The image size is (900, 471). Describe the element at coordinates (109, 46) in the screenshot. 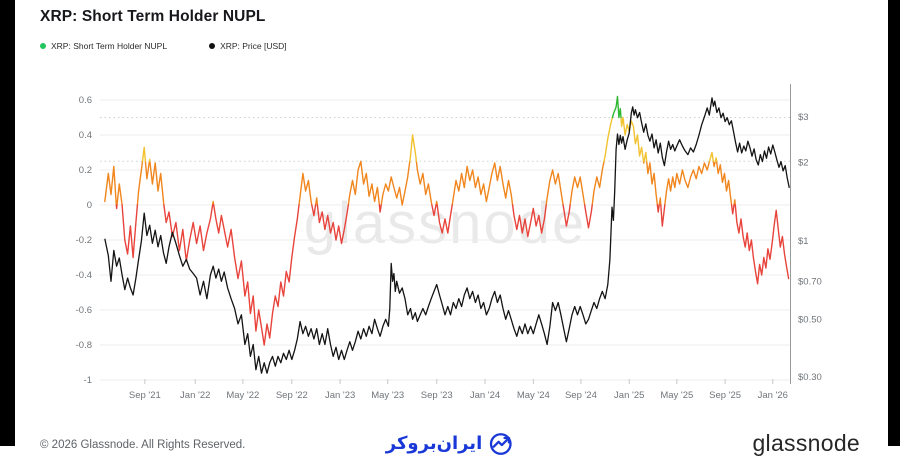

I see `legend-label-nupl: XRP: Short Term Holder NUPL` at that location.